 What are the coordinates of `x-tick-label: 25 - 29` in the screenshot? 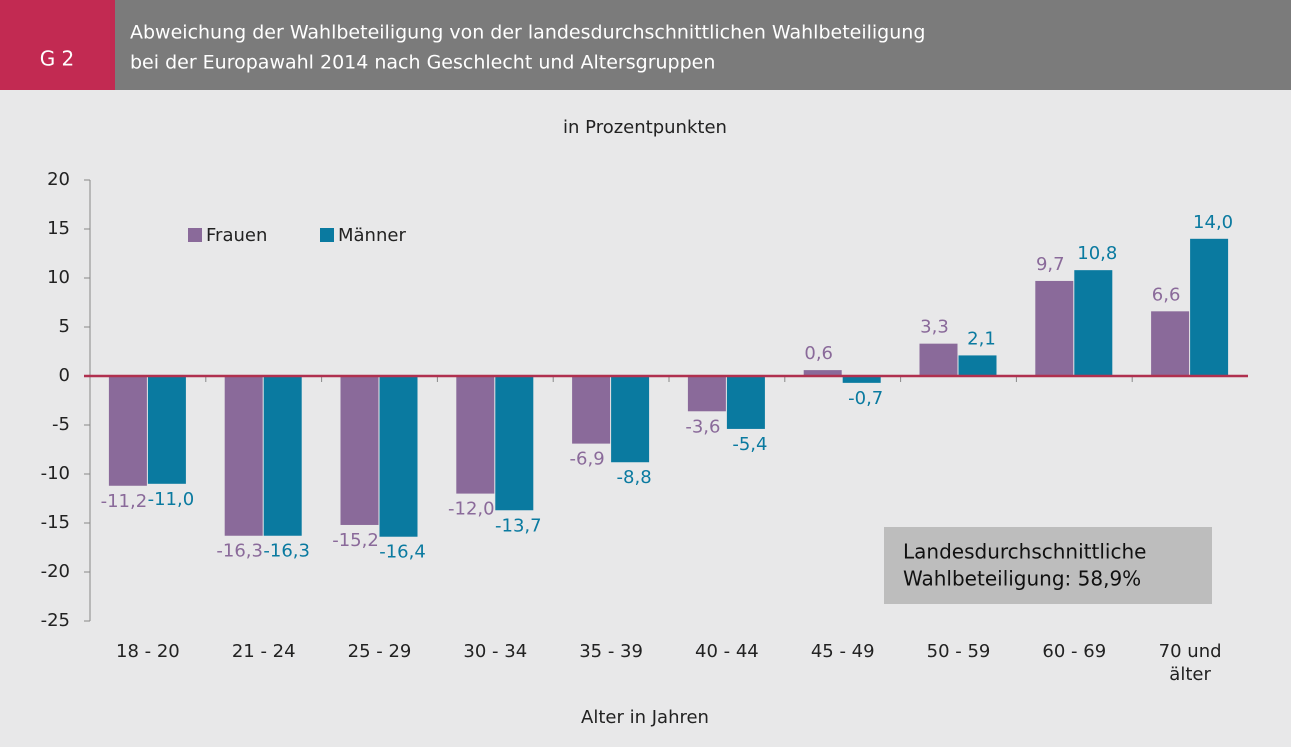 It's located at (379, 651).